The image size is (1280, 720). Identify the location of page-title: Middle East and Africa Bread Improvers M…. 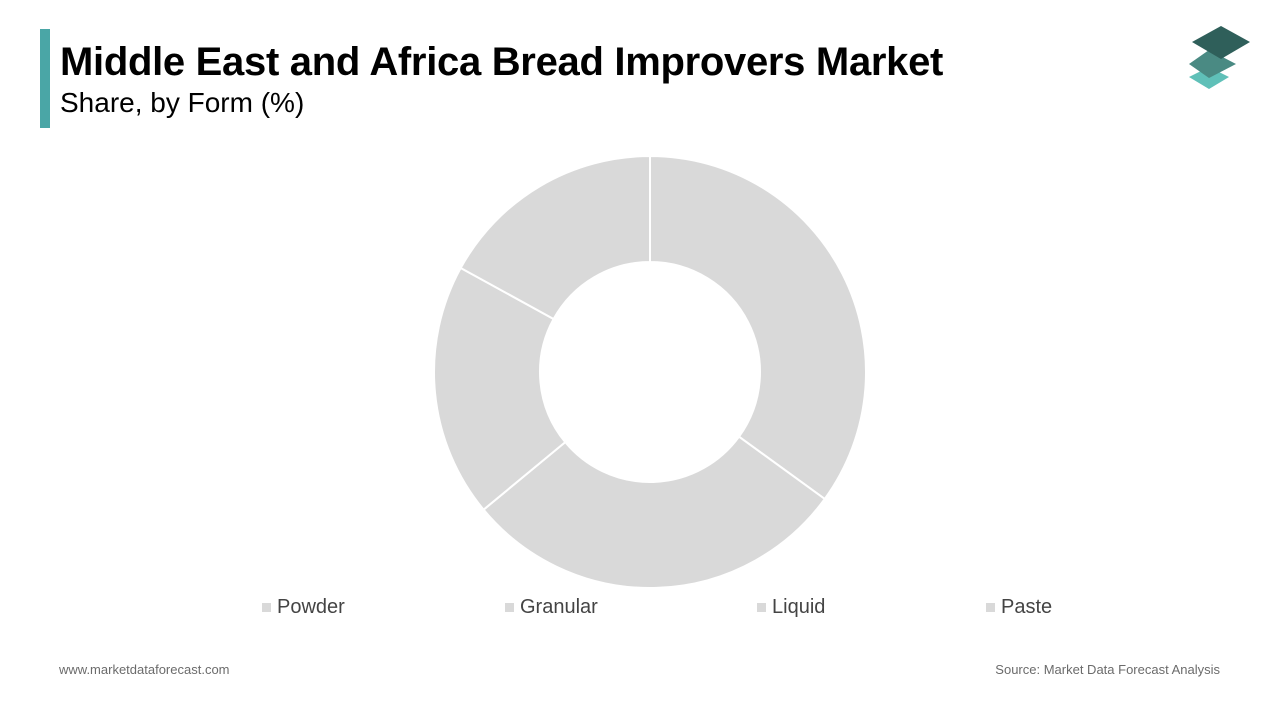
(502, 62).